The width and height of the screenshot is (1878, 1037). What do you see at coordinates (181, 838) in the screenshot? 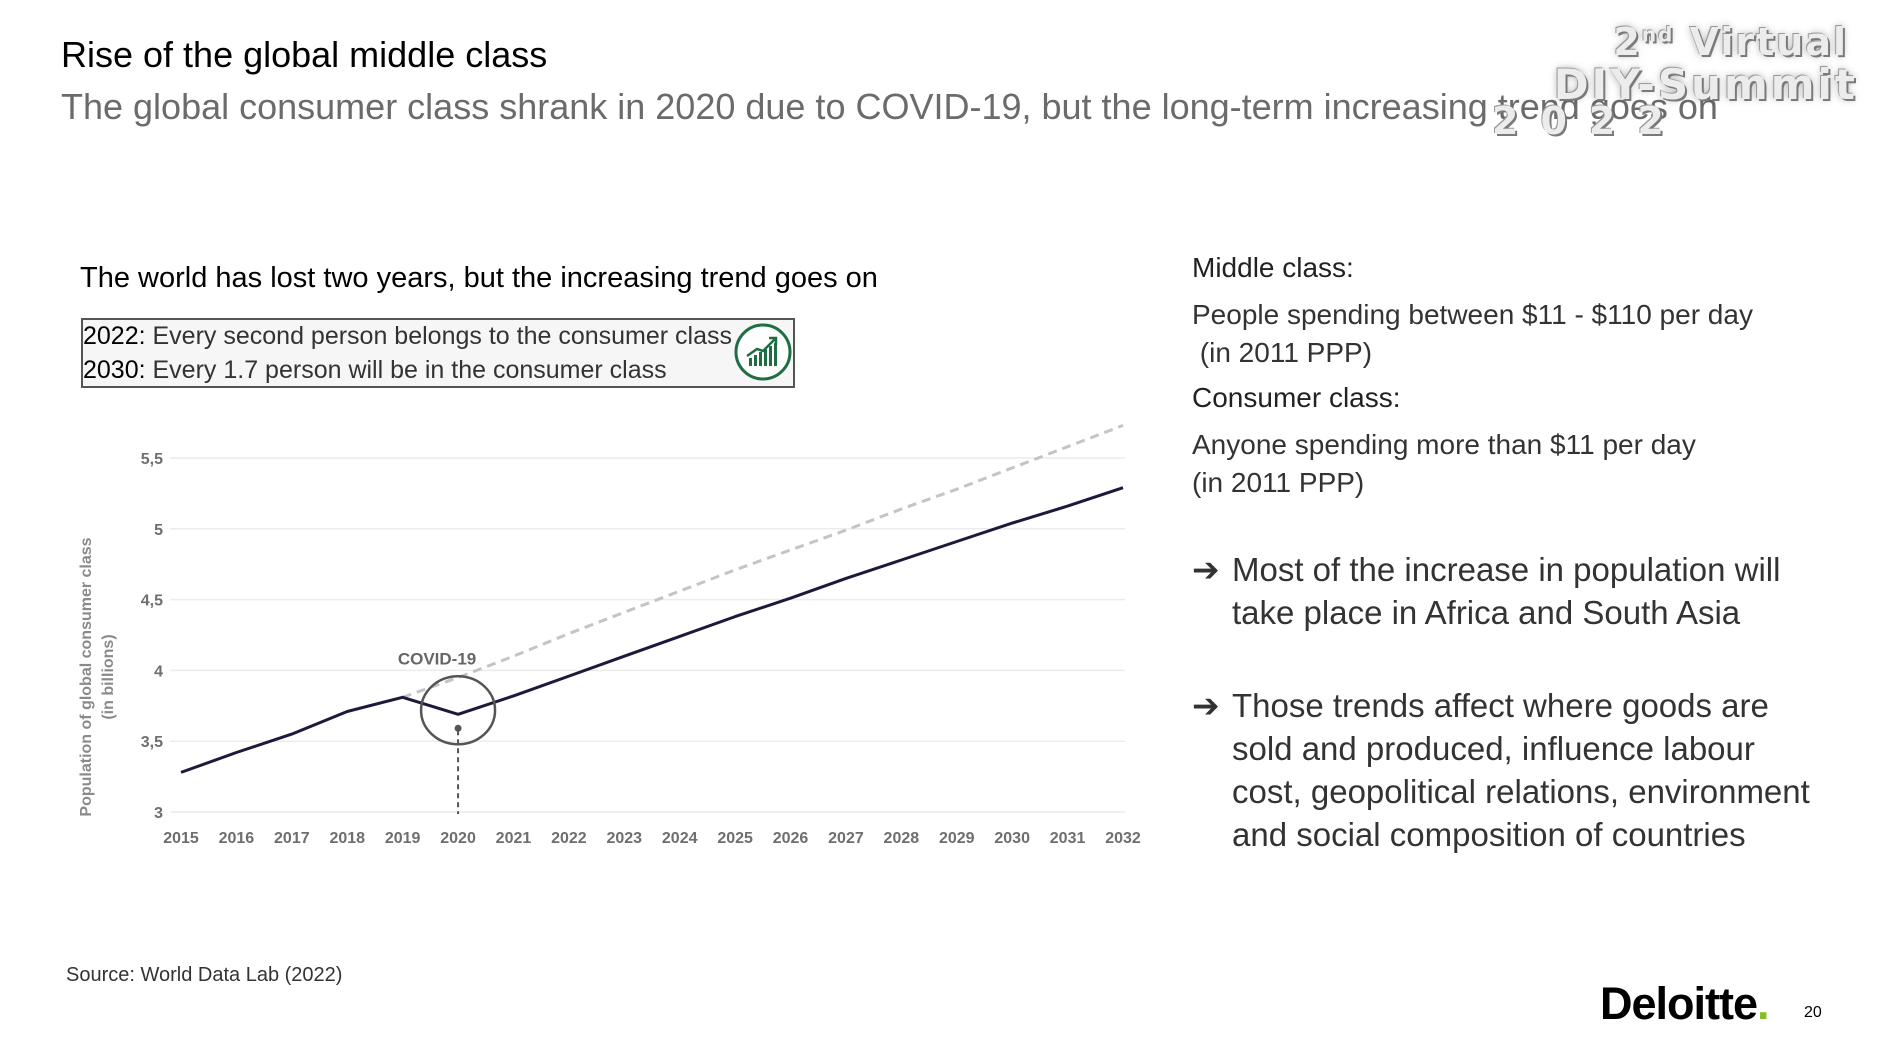
I see `x-tick-label: 2015` at bounding box center [181, 838].